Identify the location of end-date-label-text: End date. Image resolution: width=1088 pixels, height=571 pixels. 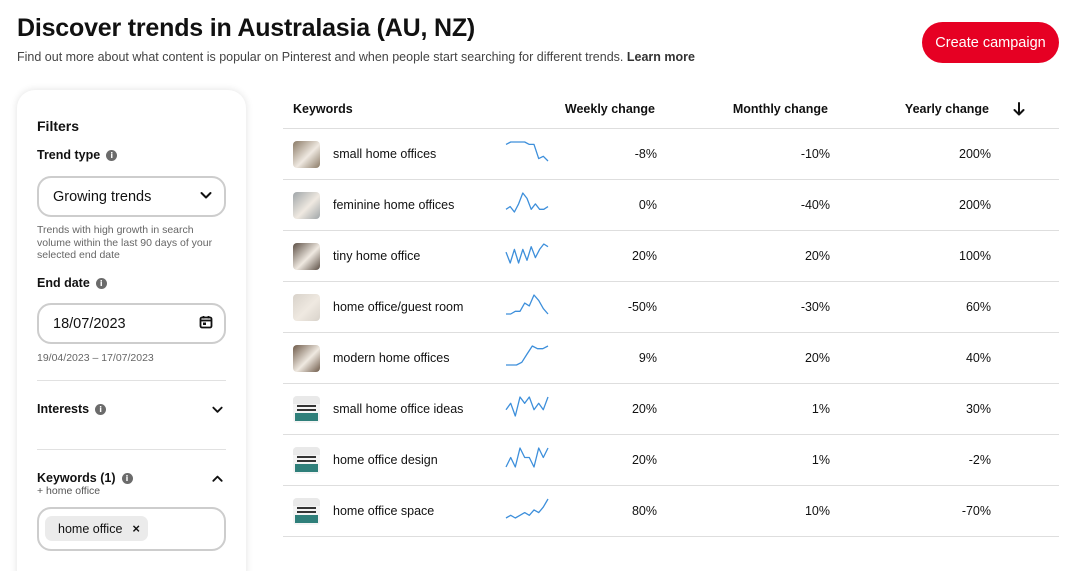
(63, 283).